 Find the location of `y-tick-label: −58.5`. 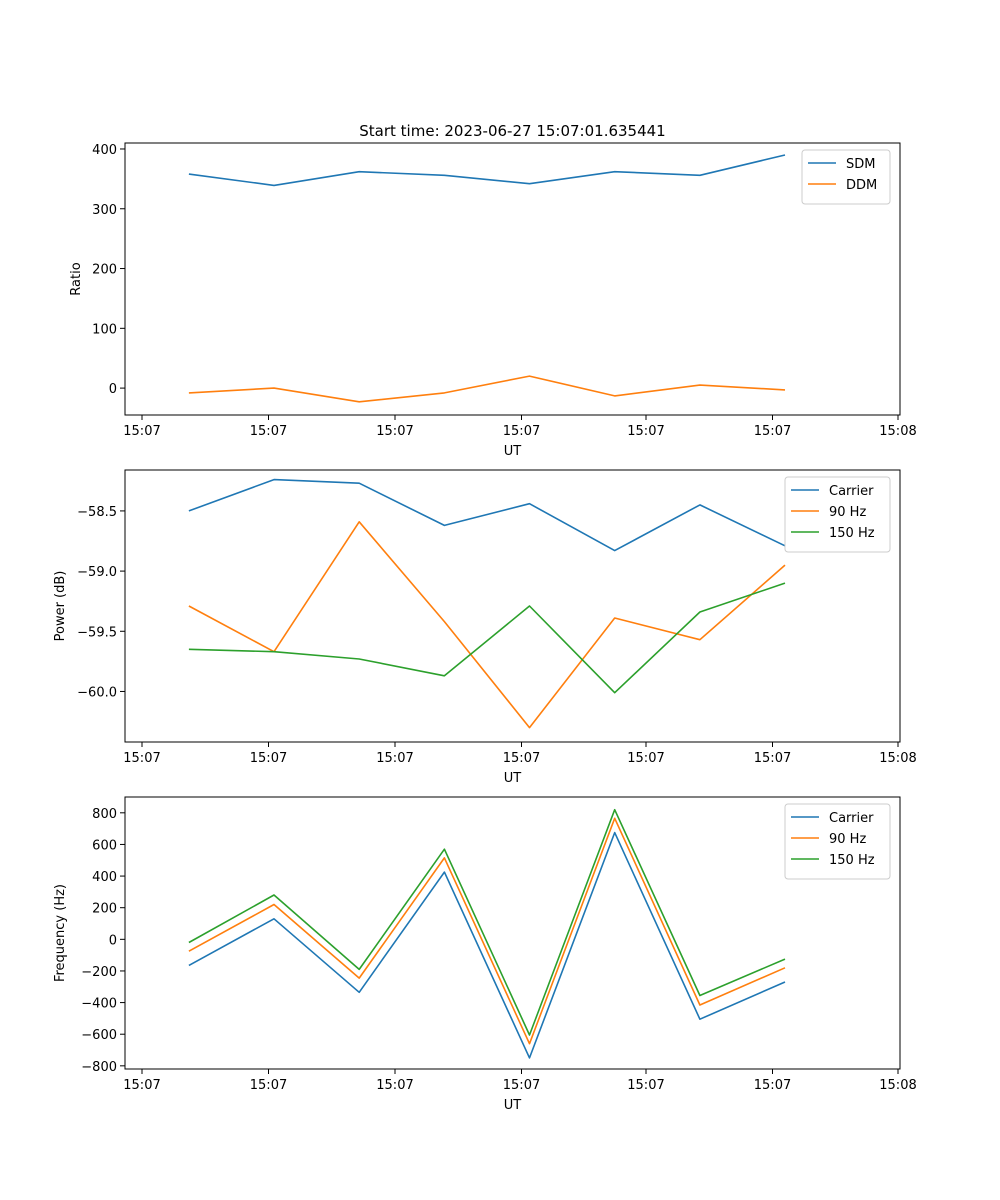

y-tick-label: −58.5 is located at coordinates (97, 512).